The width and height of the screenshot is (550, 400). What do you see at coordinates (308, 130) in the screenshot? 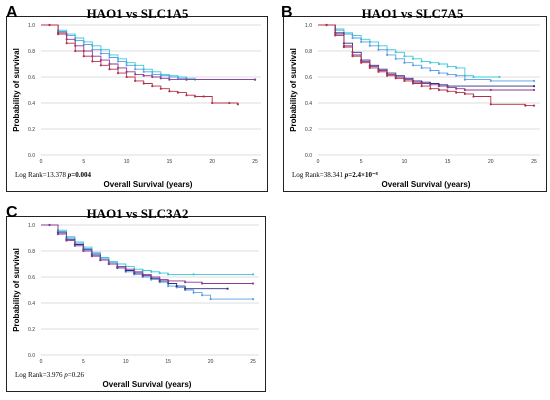
I see `y-tick-label: 0.2` at bounding box center [308, 130].